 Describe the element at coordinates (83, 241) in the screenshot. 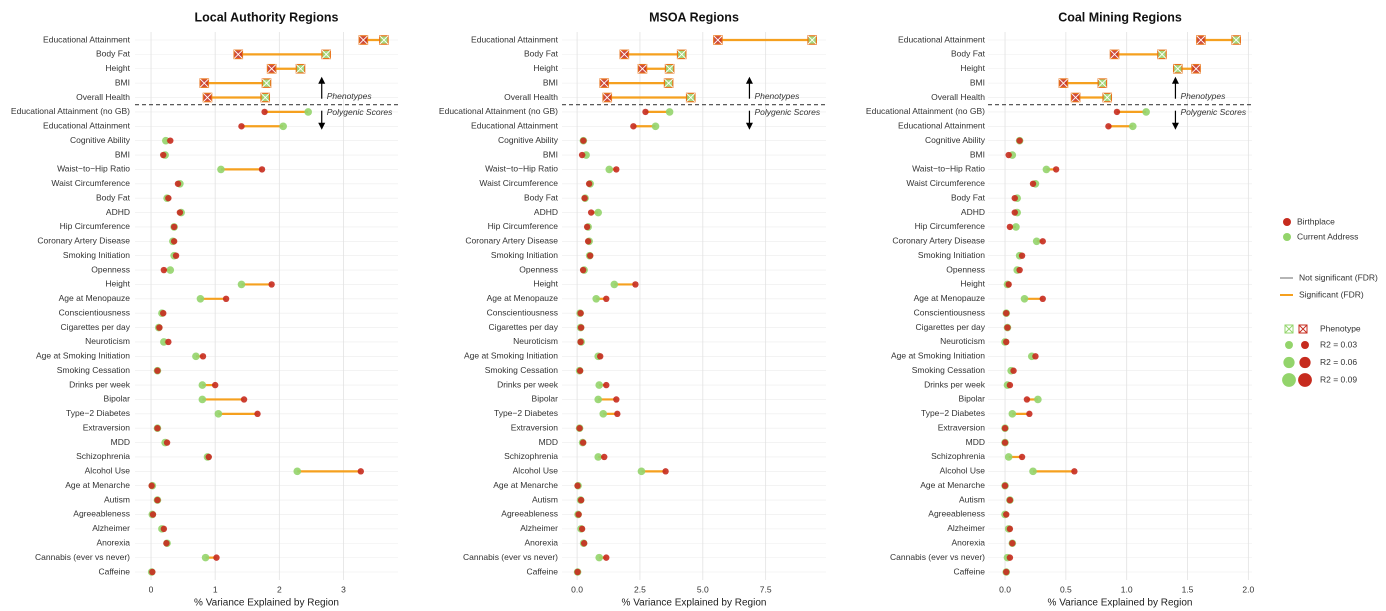

I see `category-label: Coronary Artery Disease` at that location.